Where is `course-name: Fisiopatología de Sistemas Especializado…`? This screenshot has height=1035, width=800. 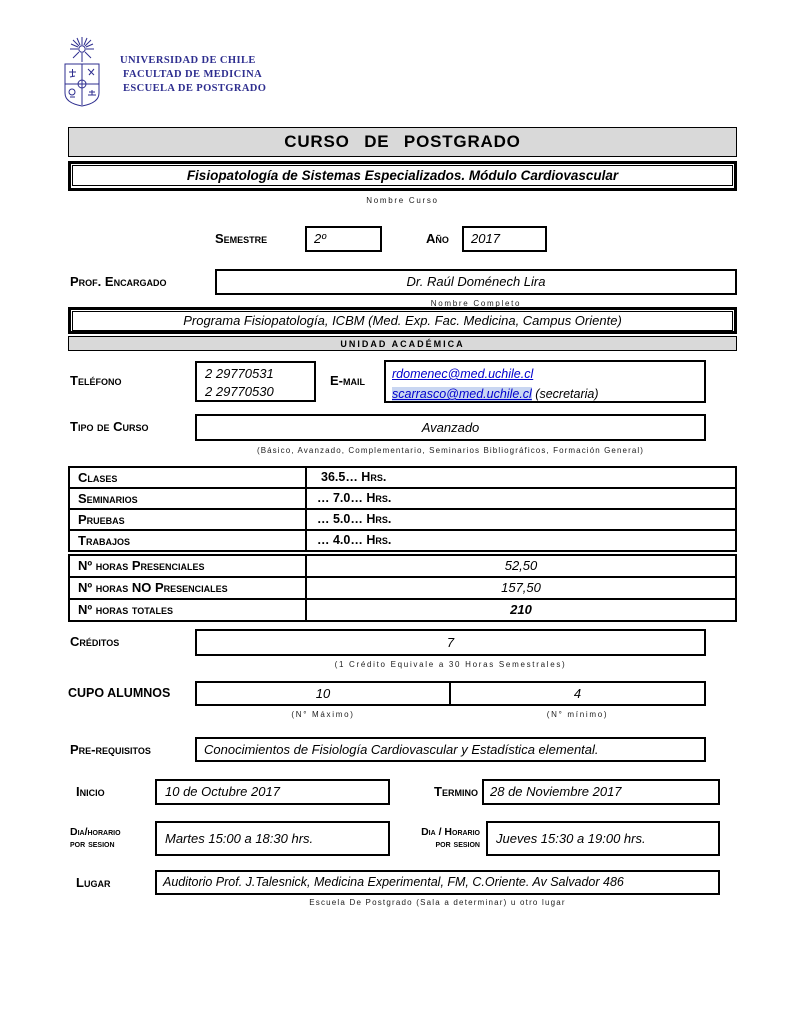 course-name: Fisiopatología de Sistemas Especializado… is located at coordinates (402, 175).